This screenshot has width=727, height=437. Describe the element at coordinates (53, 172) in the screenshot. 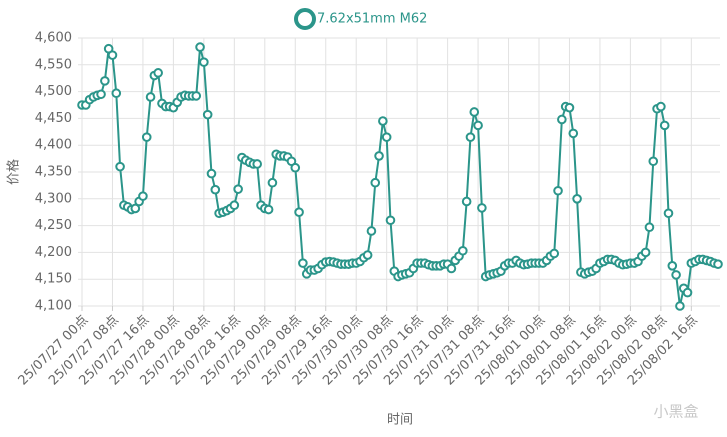

I see `y-tick-label: 4,350` at that location.